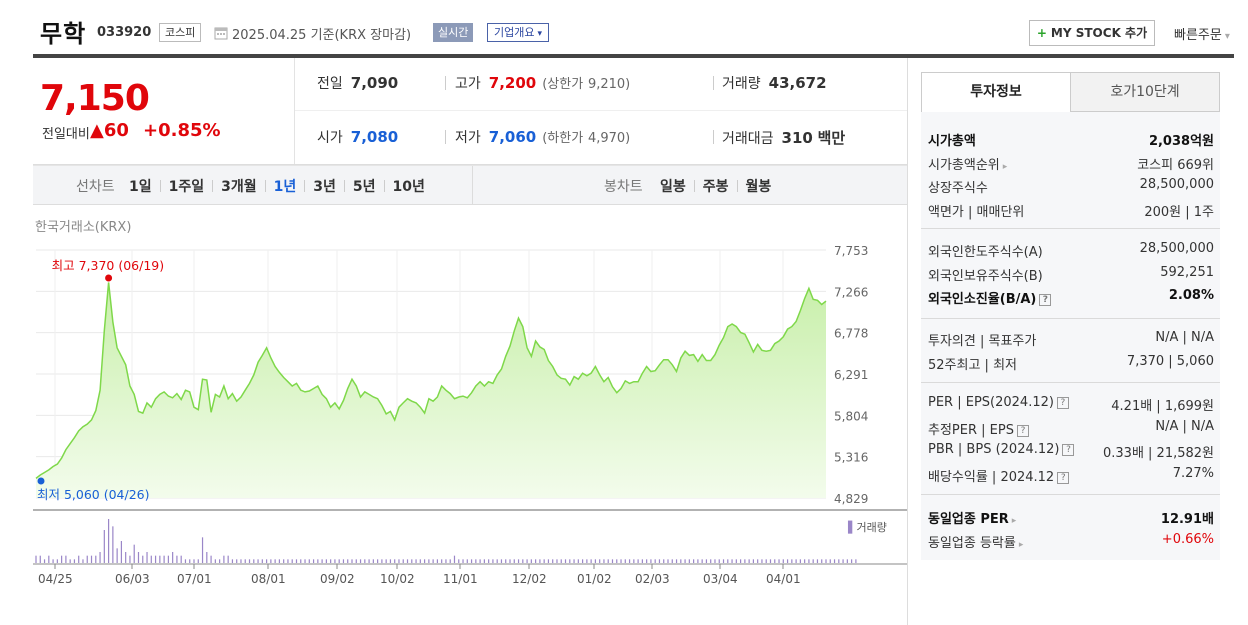 The image size is (1248, 625). I want to click on info-key-text: 외국인보유주식수(B), so click(985, 276).